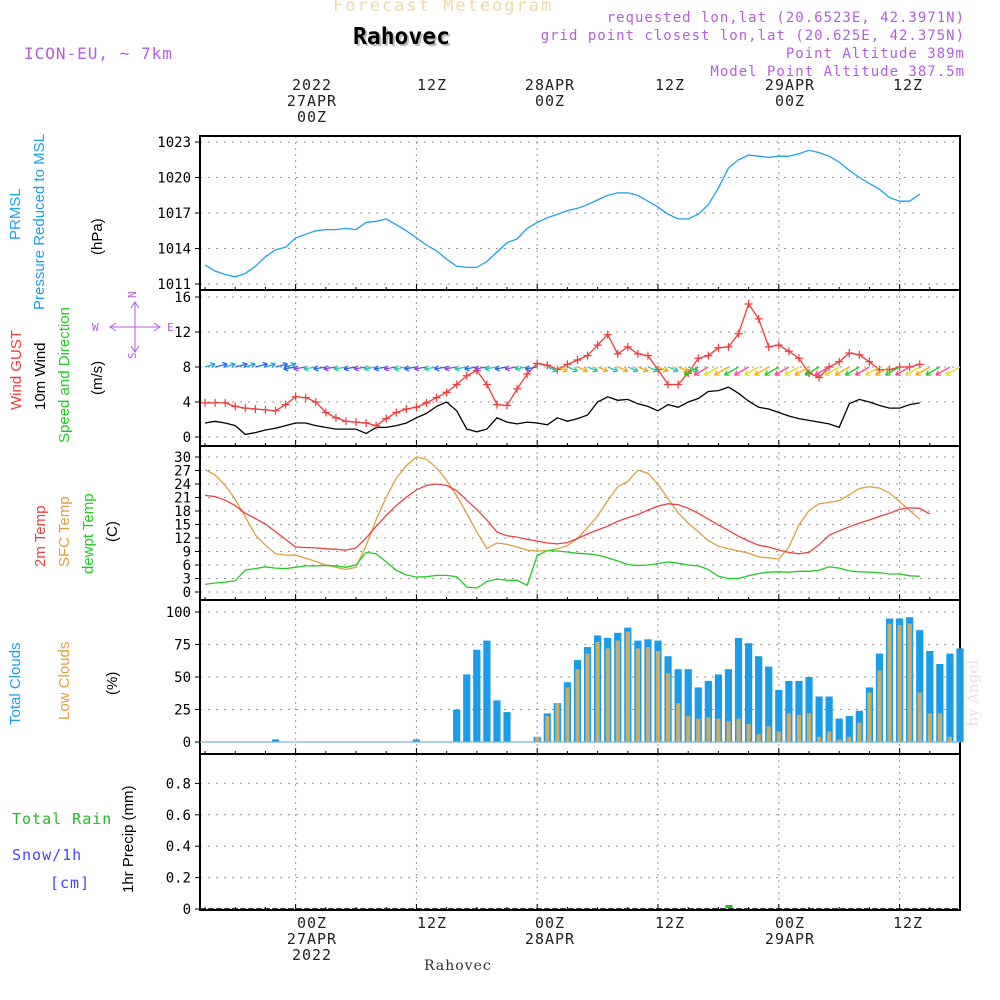 Image resolution: width=1000 pixels, height=1000 pixels. I want to click on bottom-time-label: 00Z 27APR 2022, so click(312, 939).